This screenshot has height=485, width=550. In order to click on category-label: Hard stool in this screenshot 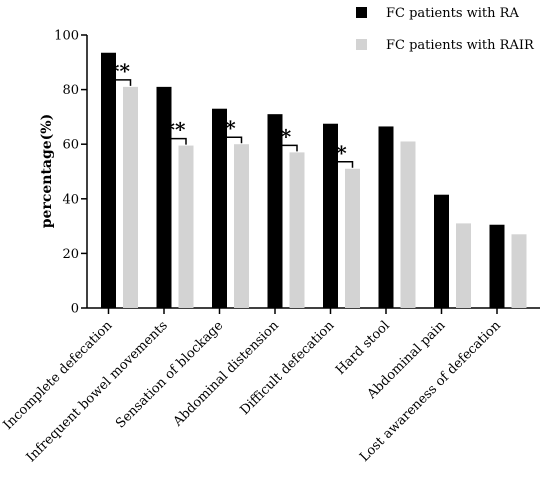, I will do `click(363, 348)`.